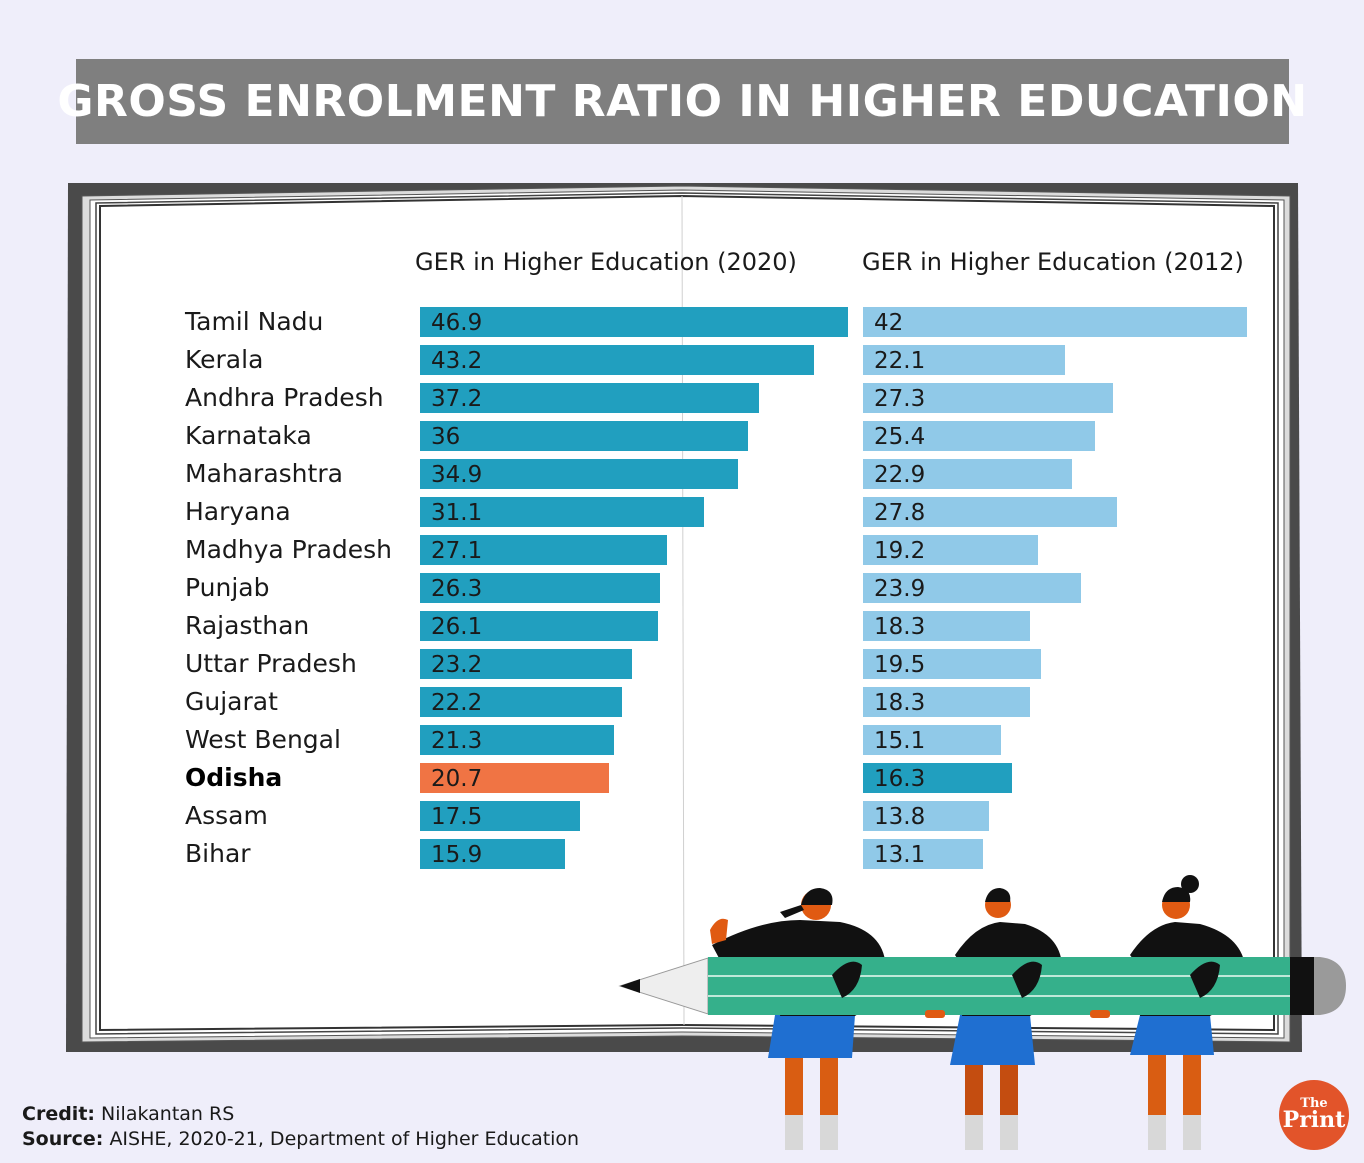 This screenshot has height=1163, width=1364. Describe the element at coordinates (457, 323) in the screenshot. I see `data-label: 46.9` at that location.